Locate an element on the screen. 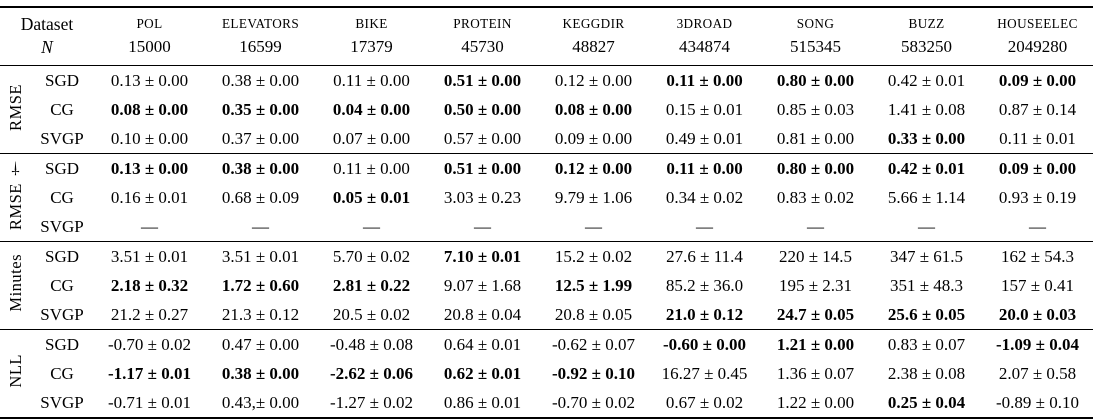 This screenshot has width=1094, height=419. dataset-name: HOUSEELEC is located at coordinates (1037, 23).